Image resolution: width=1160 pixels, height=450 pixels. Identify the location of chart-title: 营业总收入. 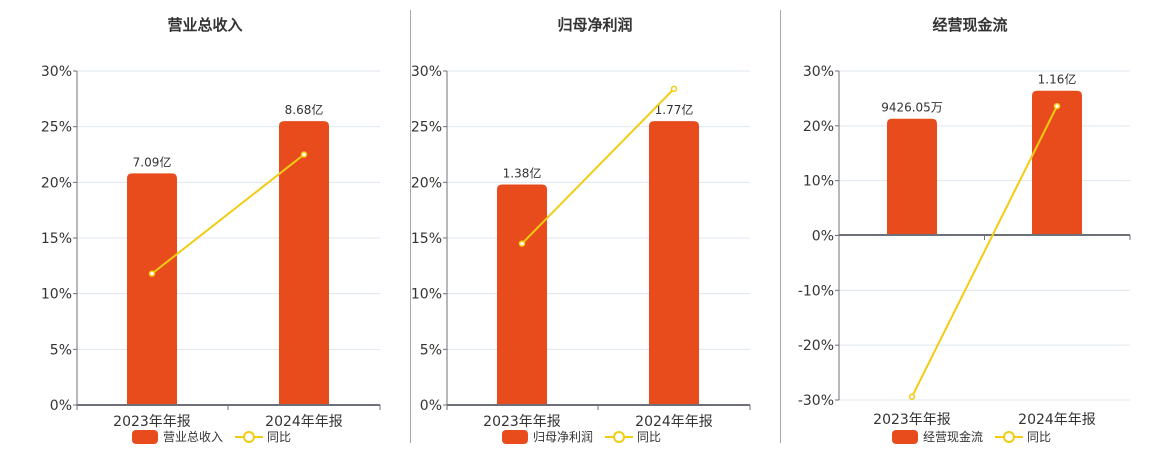
(205, 25).